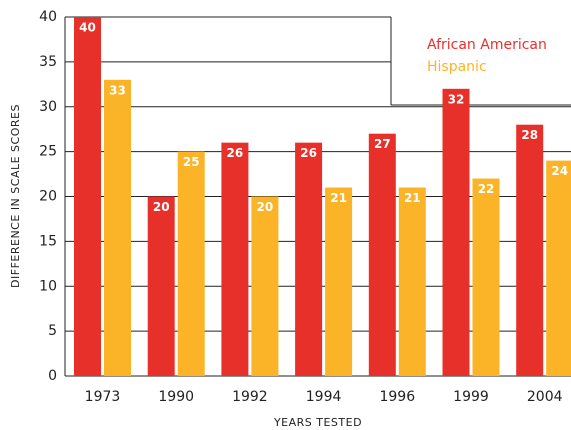 The height and width of the screenshot is (430, 571). Describe the element at coordinates (48, 17) in the screenshot. I see `y-tick-label: 40` at that location.